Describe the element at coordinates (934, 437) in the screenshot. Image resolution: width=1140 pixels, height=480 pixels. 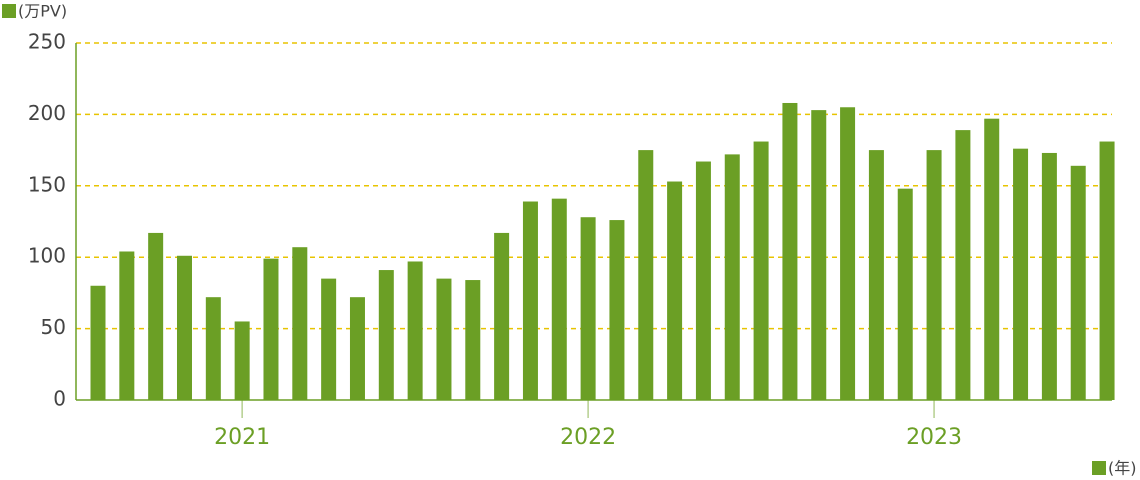
I see `x-tick-label: 2023` at that location.